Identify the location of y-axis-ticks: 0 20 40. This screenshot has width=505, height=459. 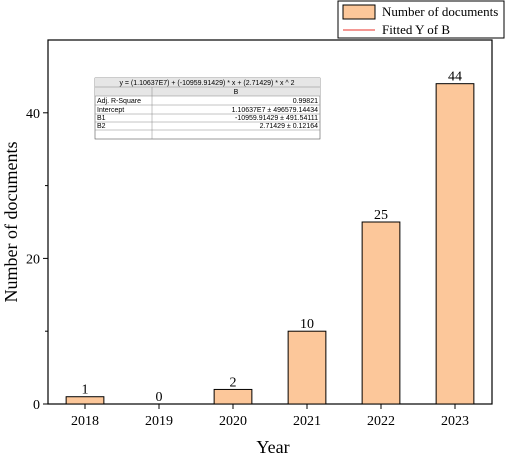
(37, 260).